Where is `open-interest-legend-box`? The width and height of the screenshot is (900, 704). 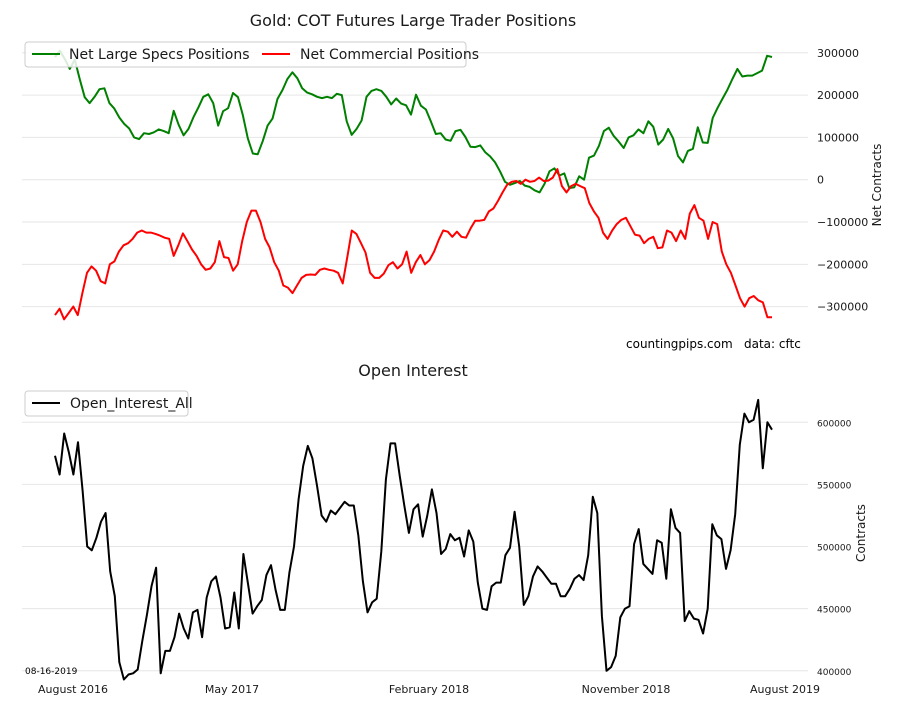
open-interest-legend-box is located at coordinates (106, 403).